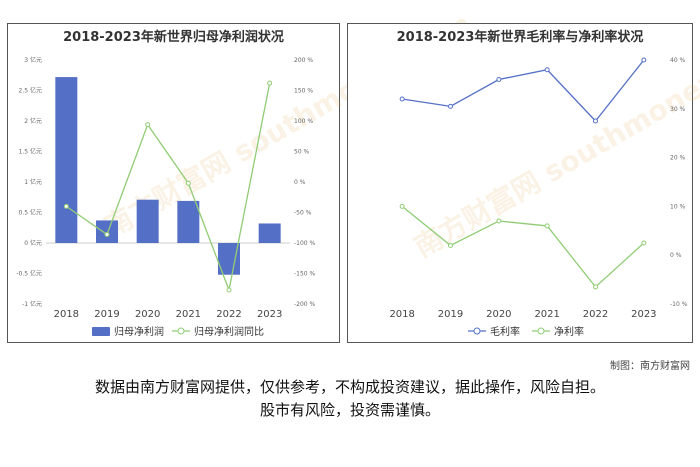 The image size is (700, 467). Describe the element at coordinates (303, 60) in the screenshot. I see `y-right-tick-label: 200 %` at that location.